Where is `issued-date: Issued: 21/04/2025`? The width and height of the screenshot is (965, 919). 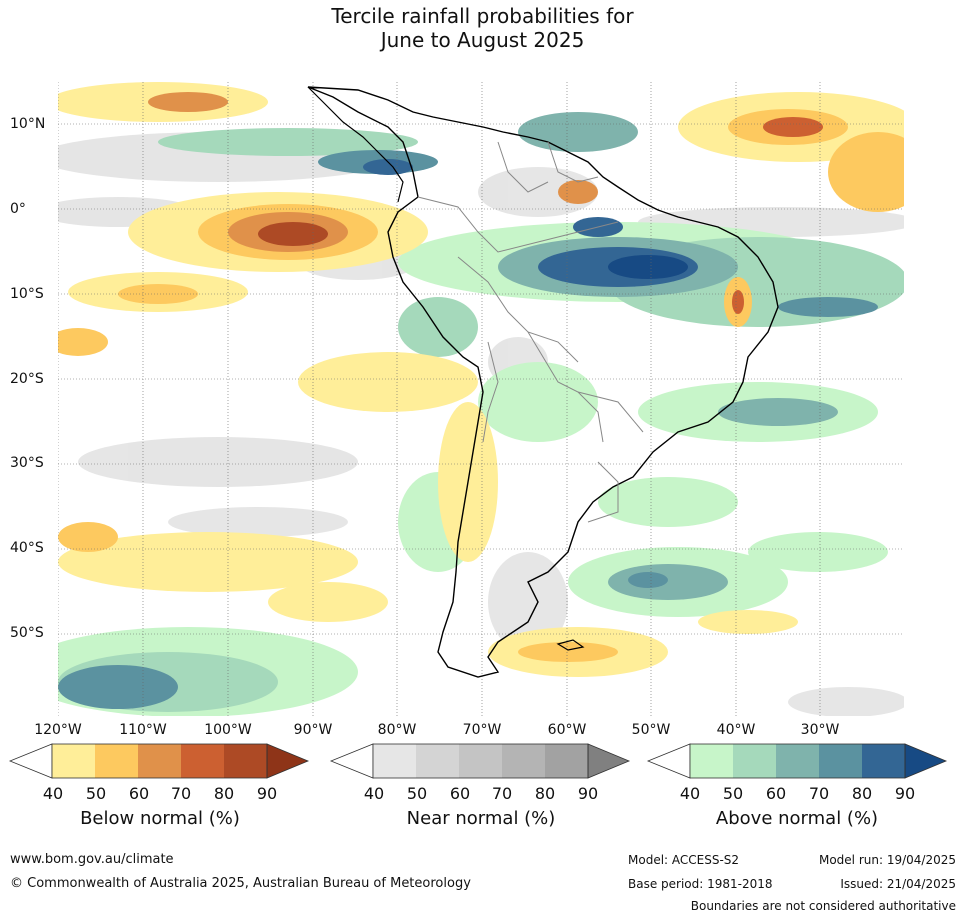 issued-date: Issued: 21/04/2025 is located at coordinates (898, 884).